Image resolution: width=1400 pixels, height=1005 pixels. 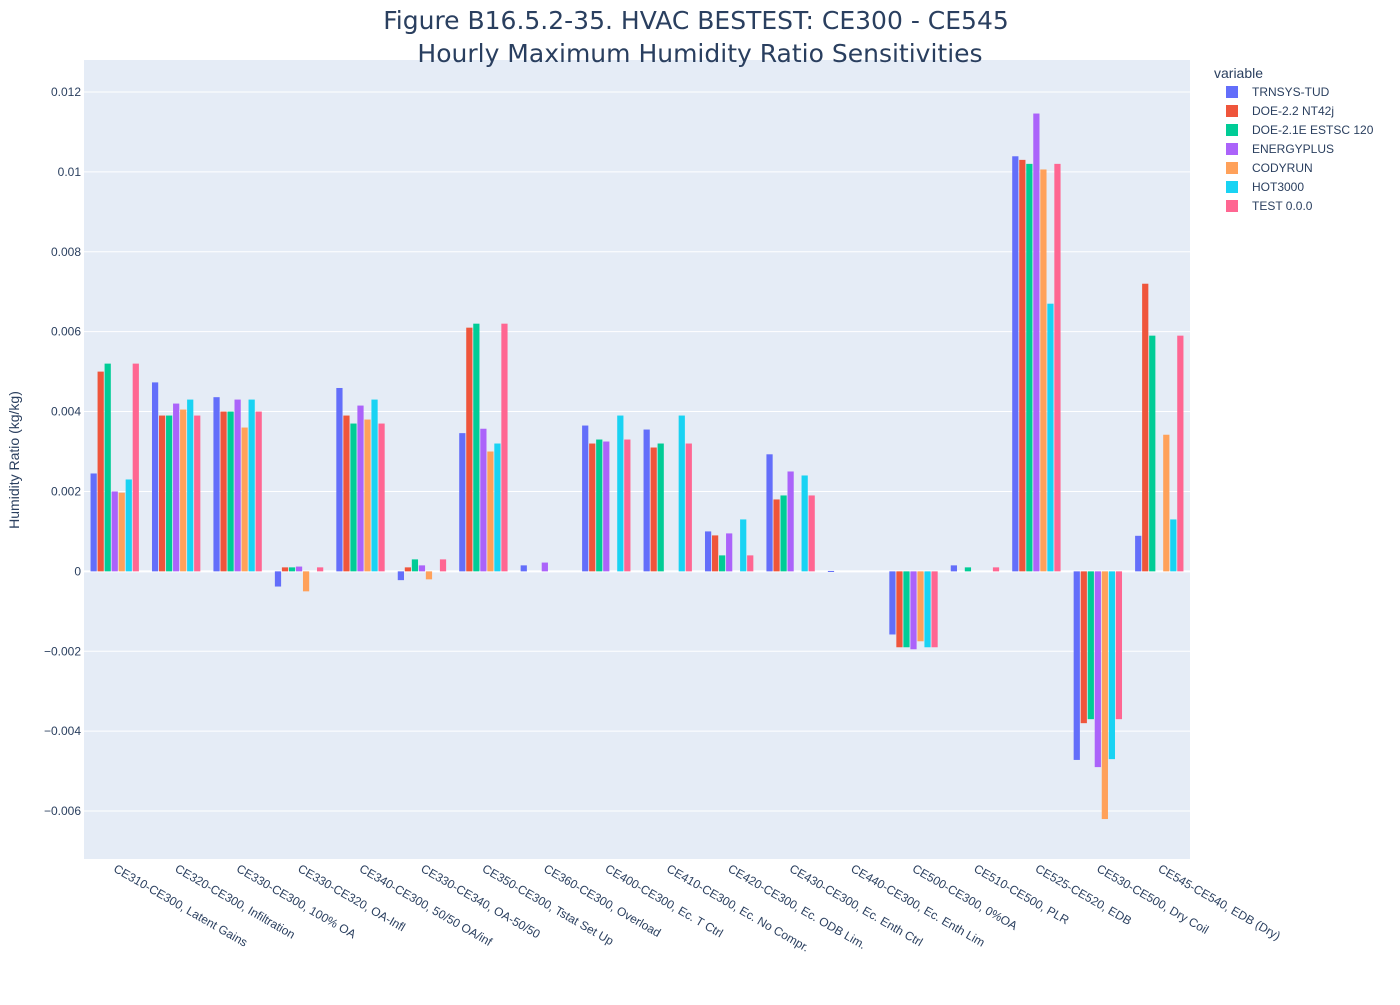 I want to click on legend-item: DOE-2.1E ESTSC 120, so click(x=1300, y=130).